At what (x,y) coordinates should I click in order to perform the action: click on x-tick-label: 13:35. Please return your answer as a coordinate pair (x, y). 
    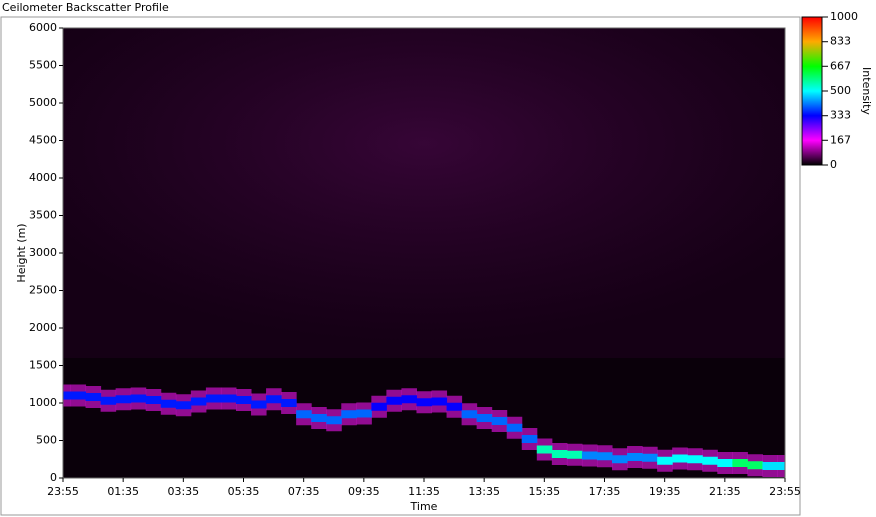
    Looking at the image, I should click on (484, 491).